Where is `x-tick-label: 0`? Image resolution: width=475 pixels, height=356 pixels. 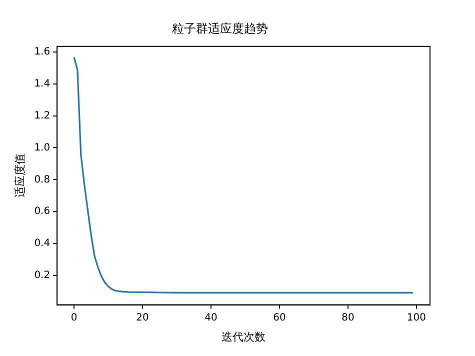
x-tick-label: 0 is located at coordinates (74, 318).